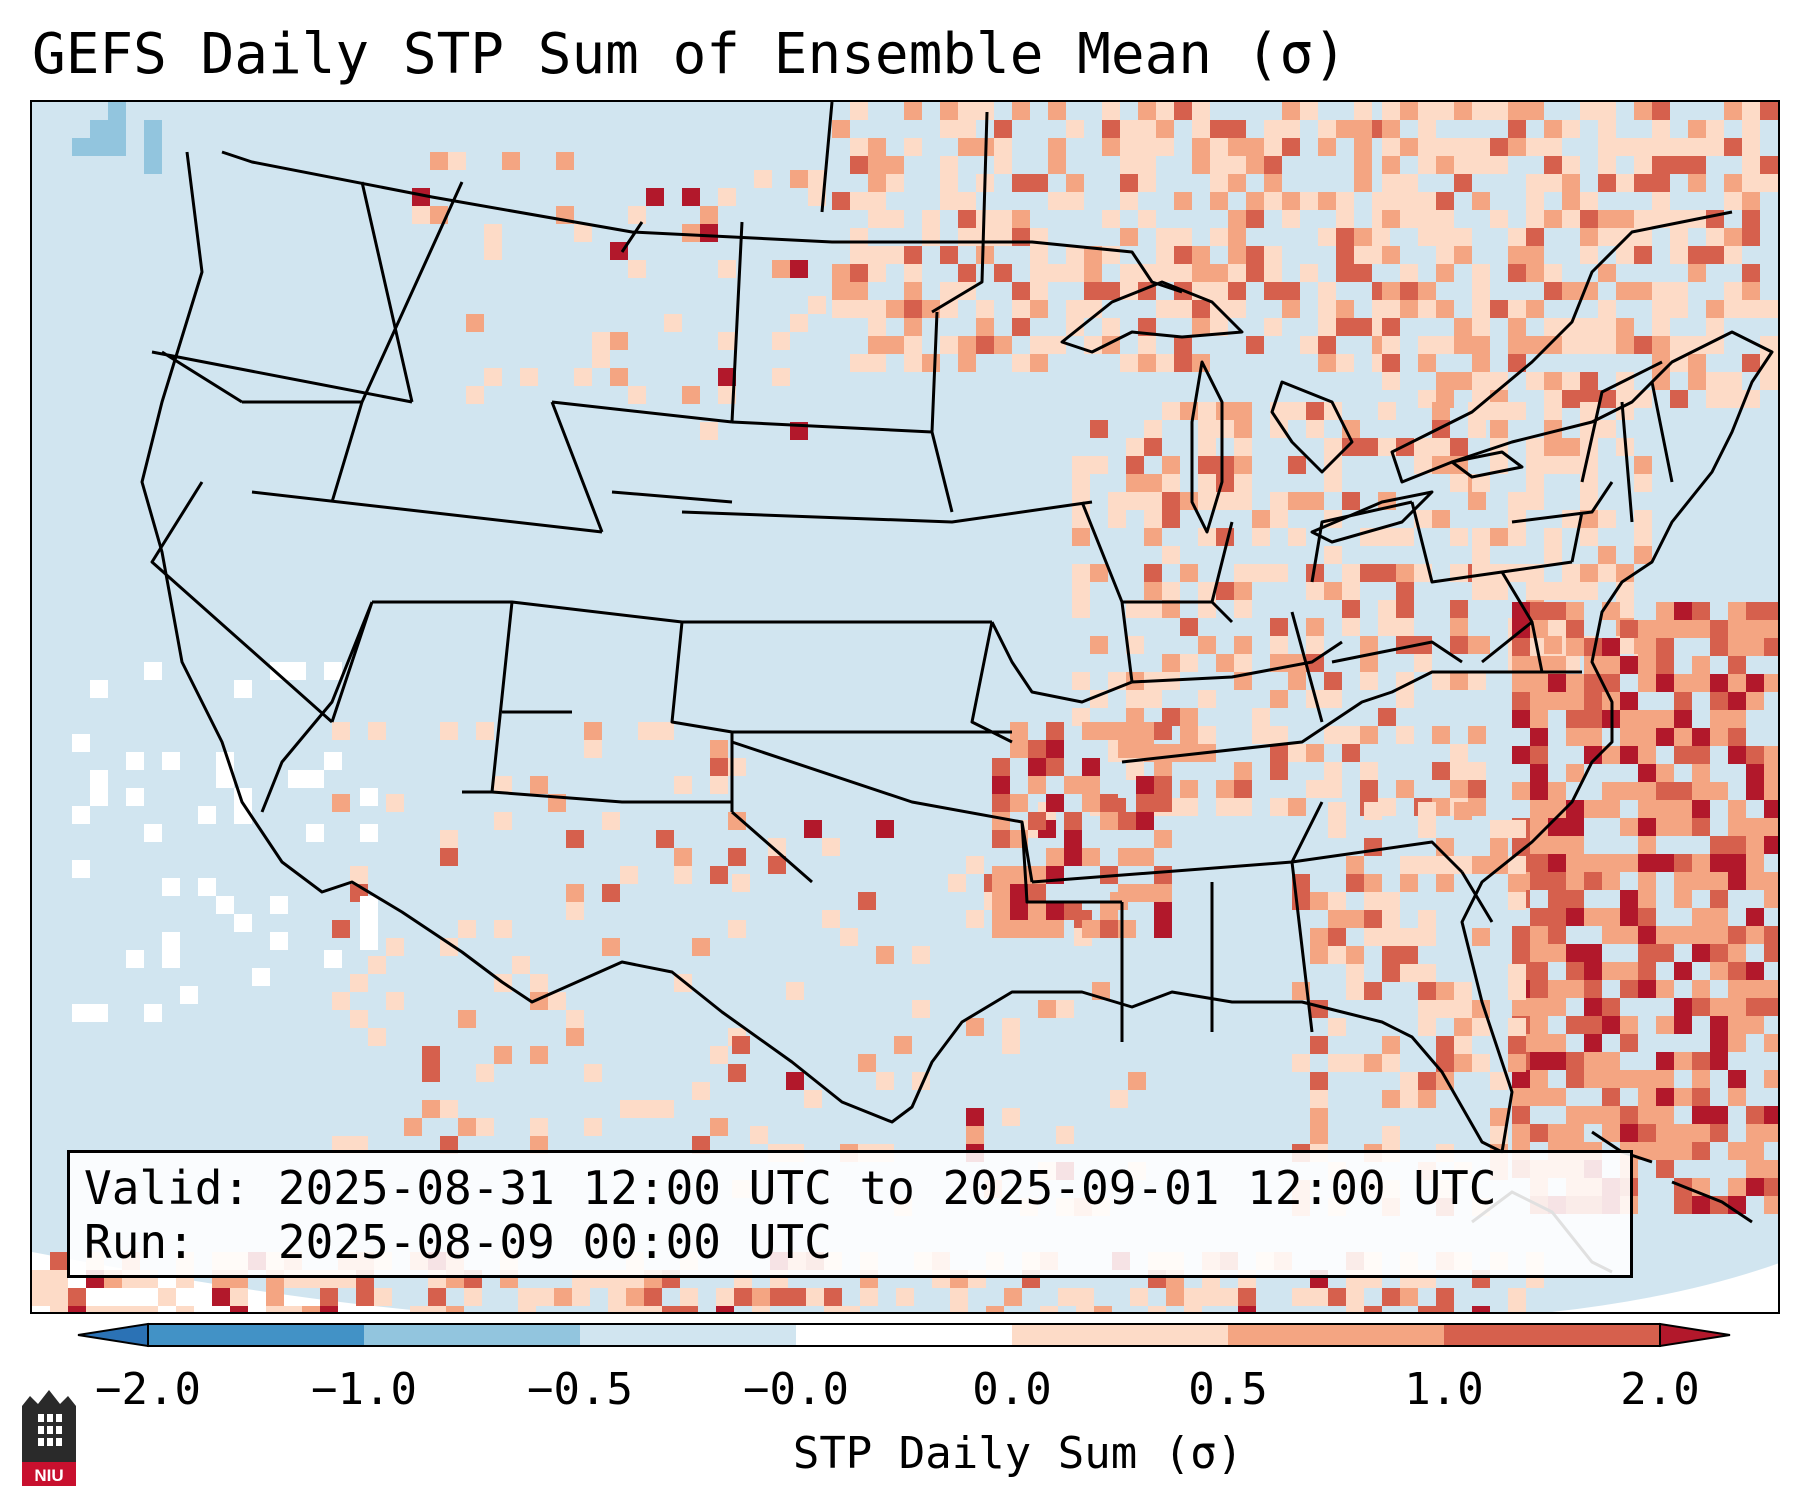  What do you see at coordinates (904, 1335) in the screenshot?
I see `colorbar` at bounding box center [904, 1335].